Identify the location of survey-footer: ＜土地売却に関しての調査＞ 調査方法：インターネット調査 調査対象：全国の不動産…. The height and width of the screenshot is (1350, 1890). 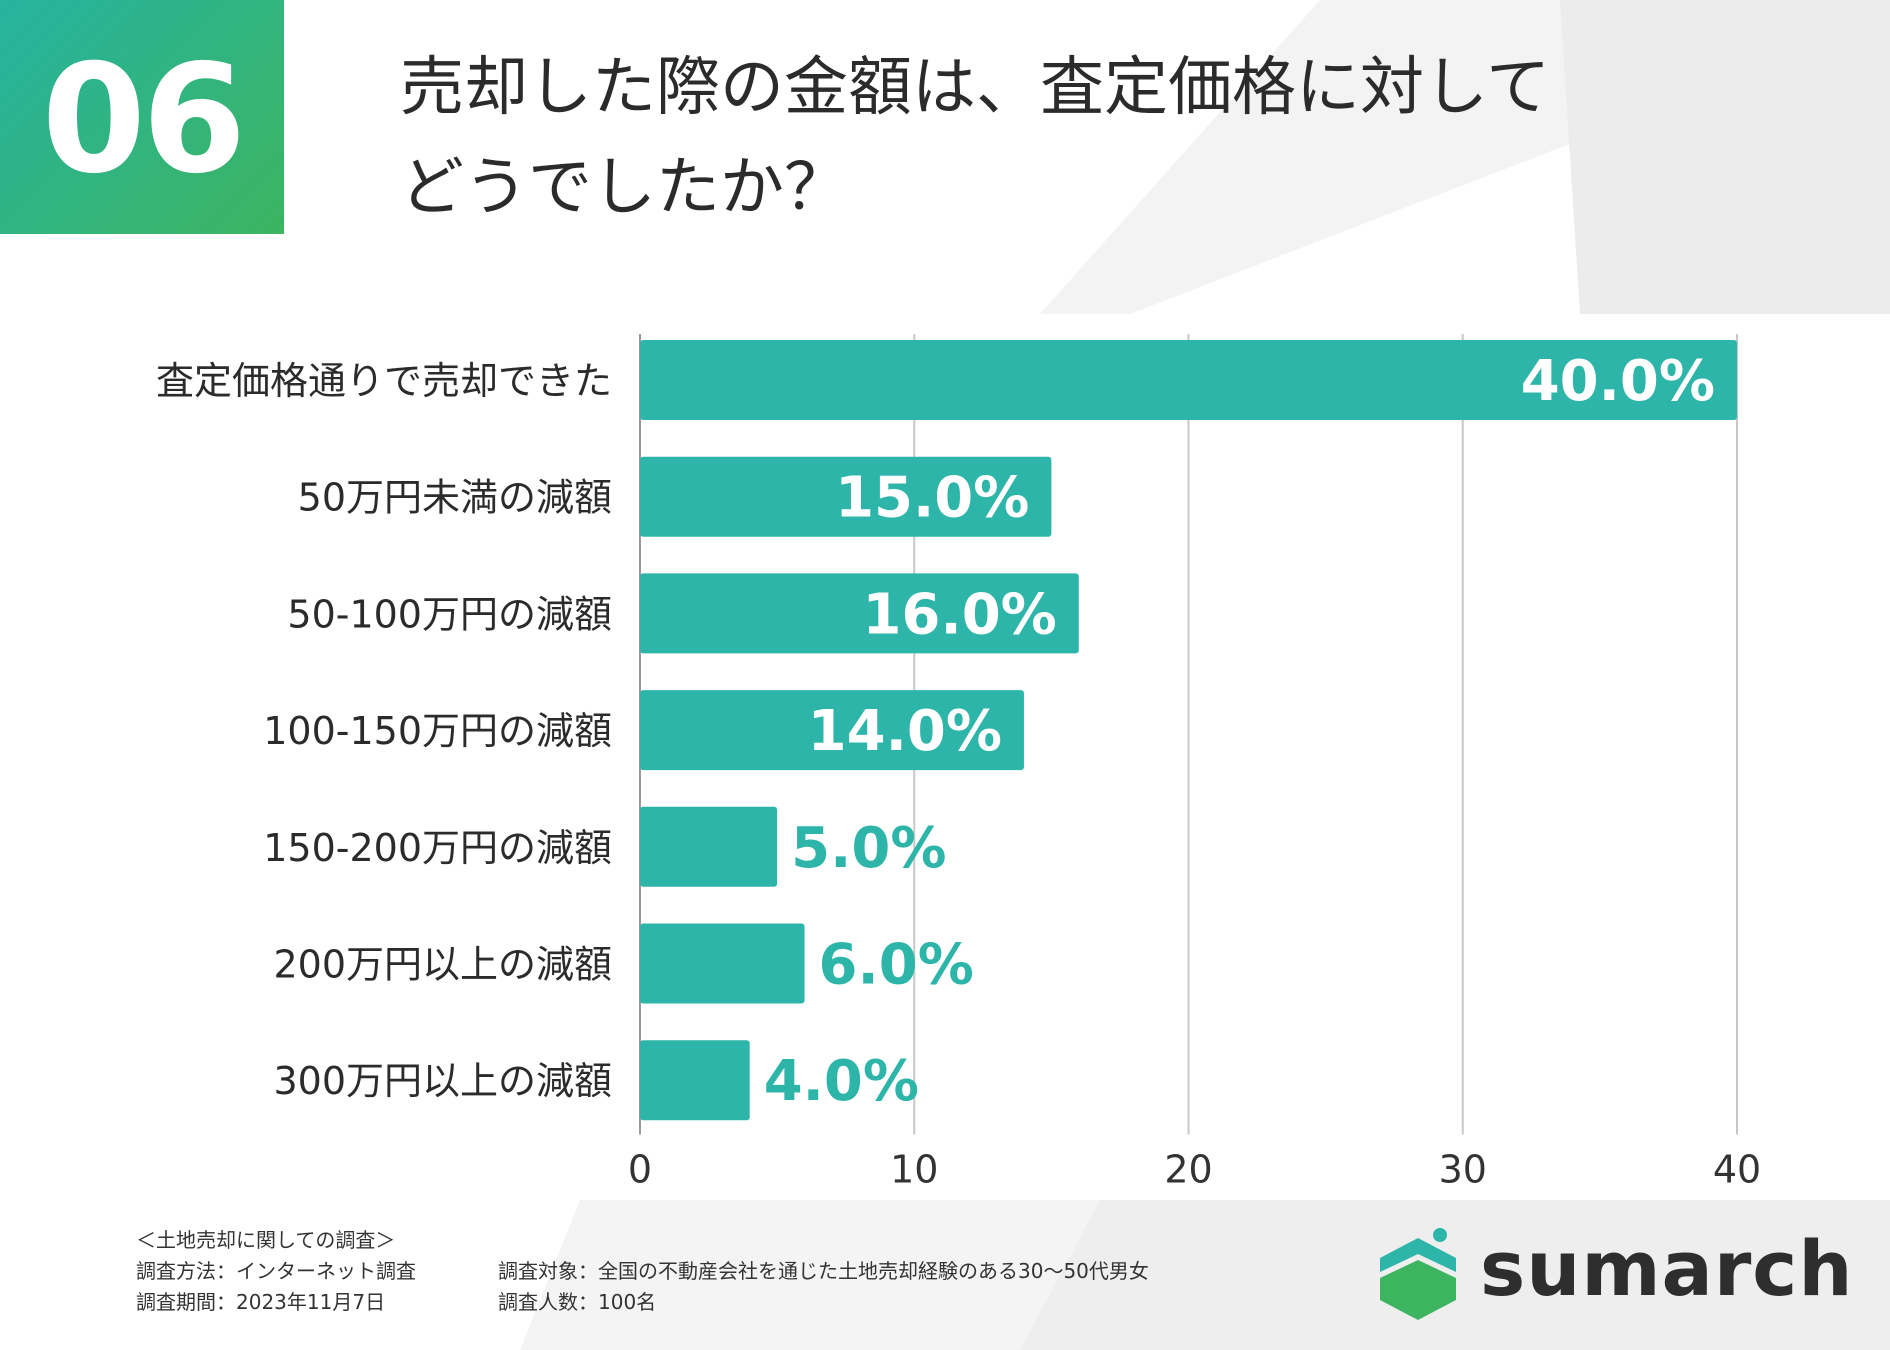
(736, 1271).